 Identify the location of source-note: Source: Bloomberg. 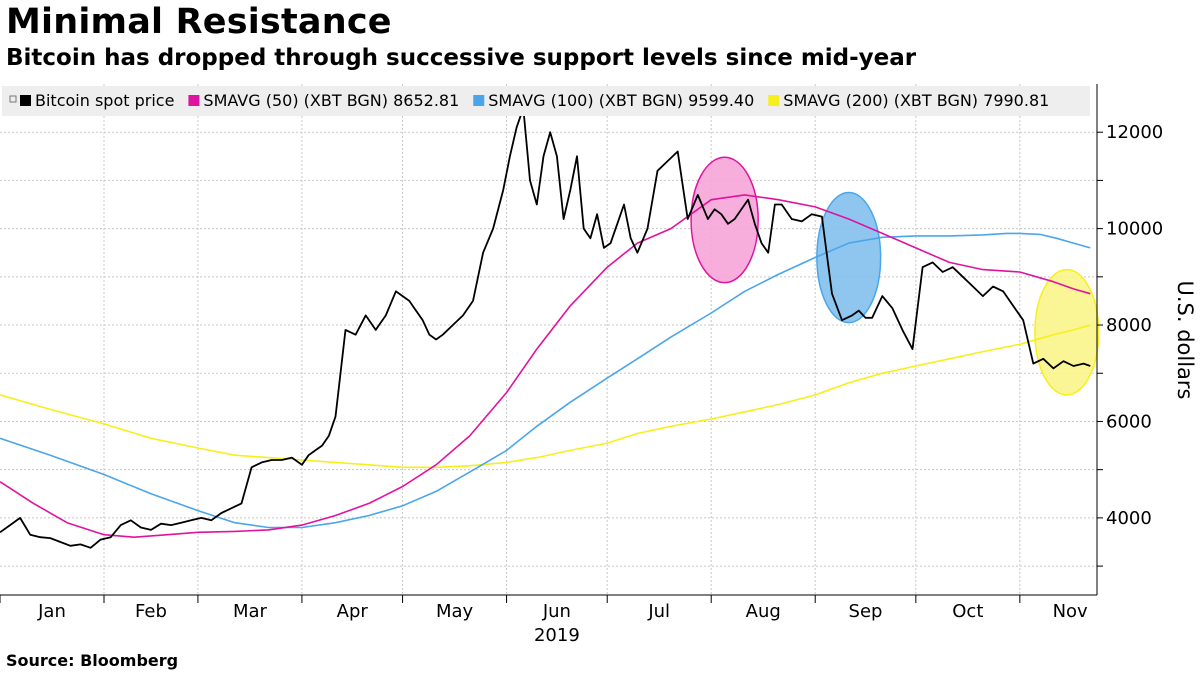
(92, 660).